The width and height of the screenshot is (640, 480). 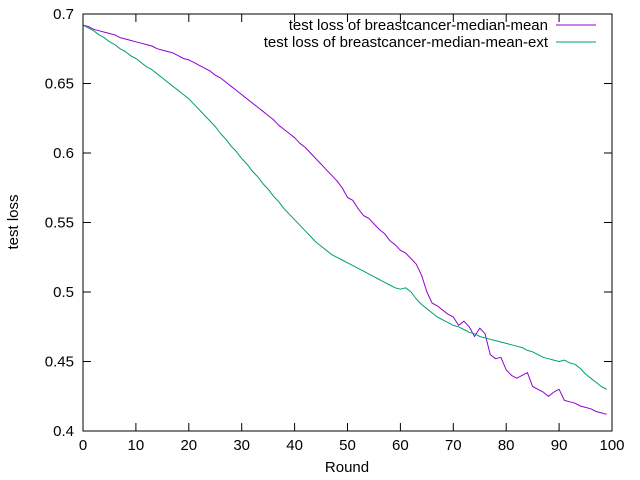 What do you see at coordinates (559, 445) in the screenshot?
I see `x-tick-label: 90` at bounding box center [559, 445].